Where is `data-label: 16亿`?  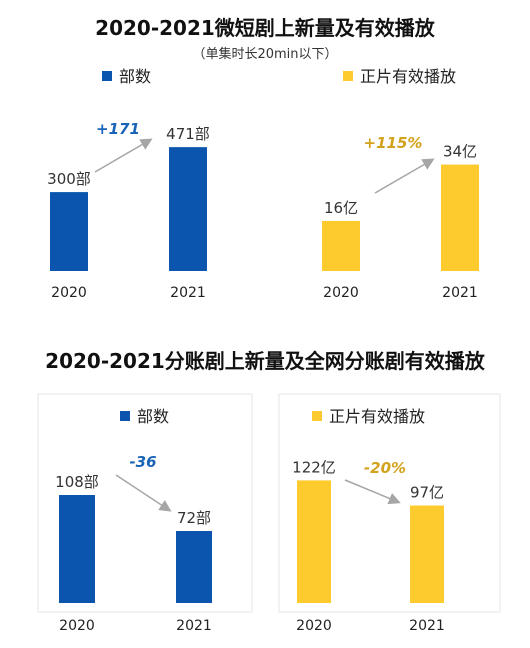
data-label: 16亿 is located at coordinates (341, 208).